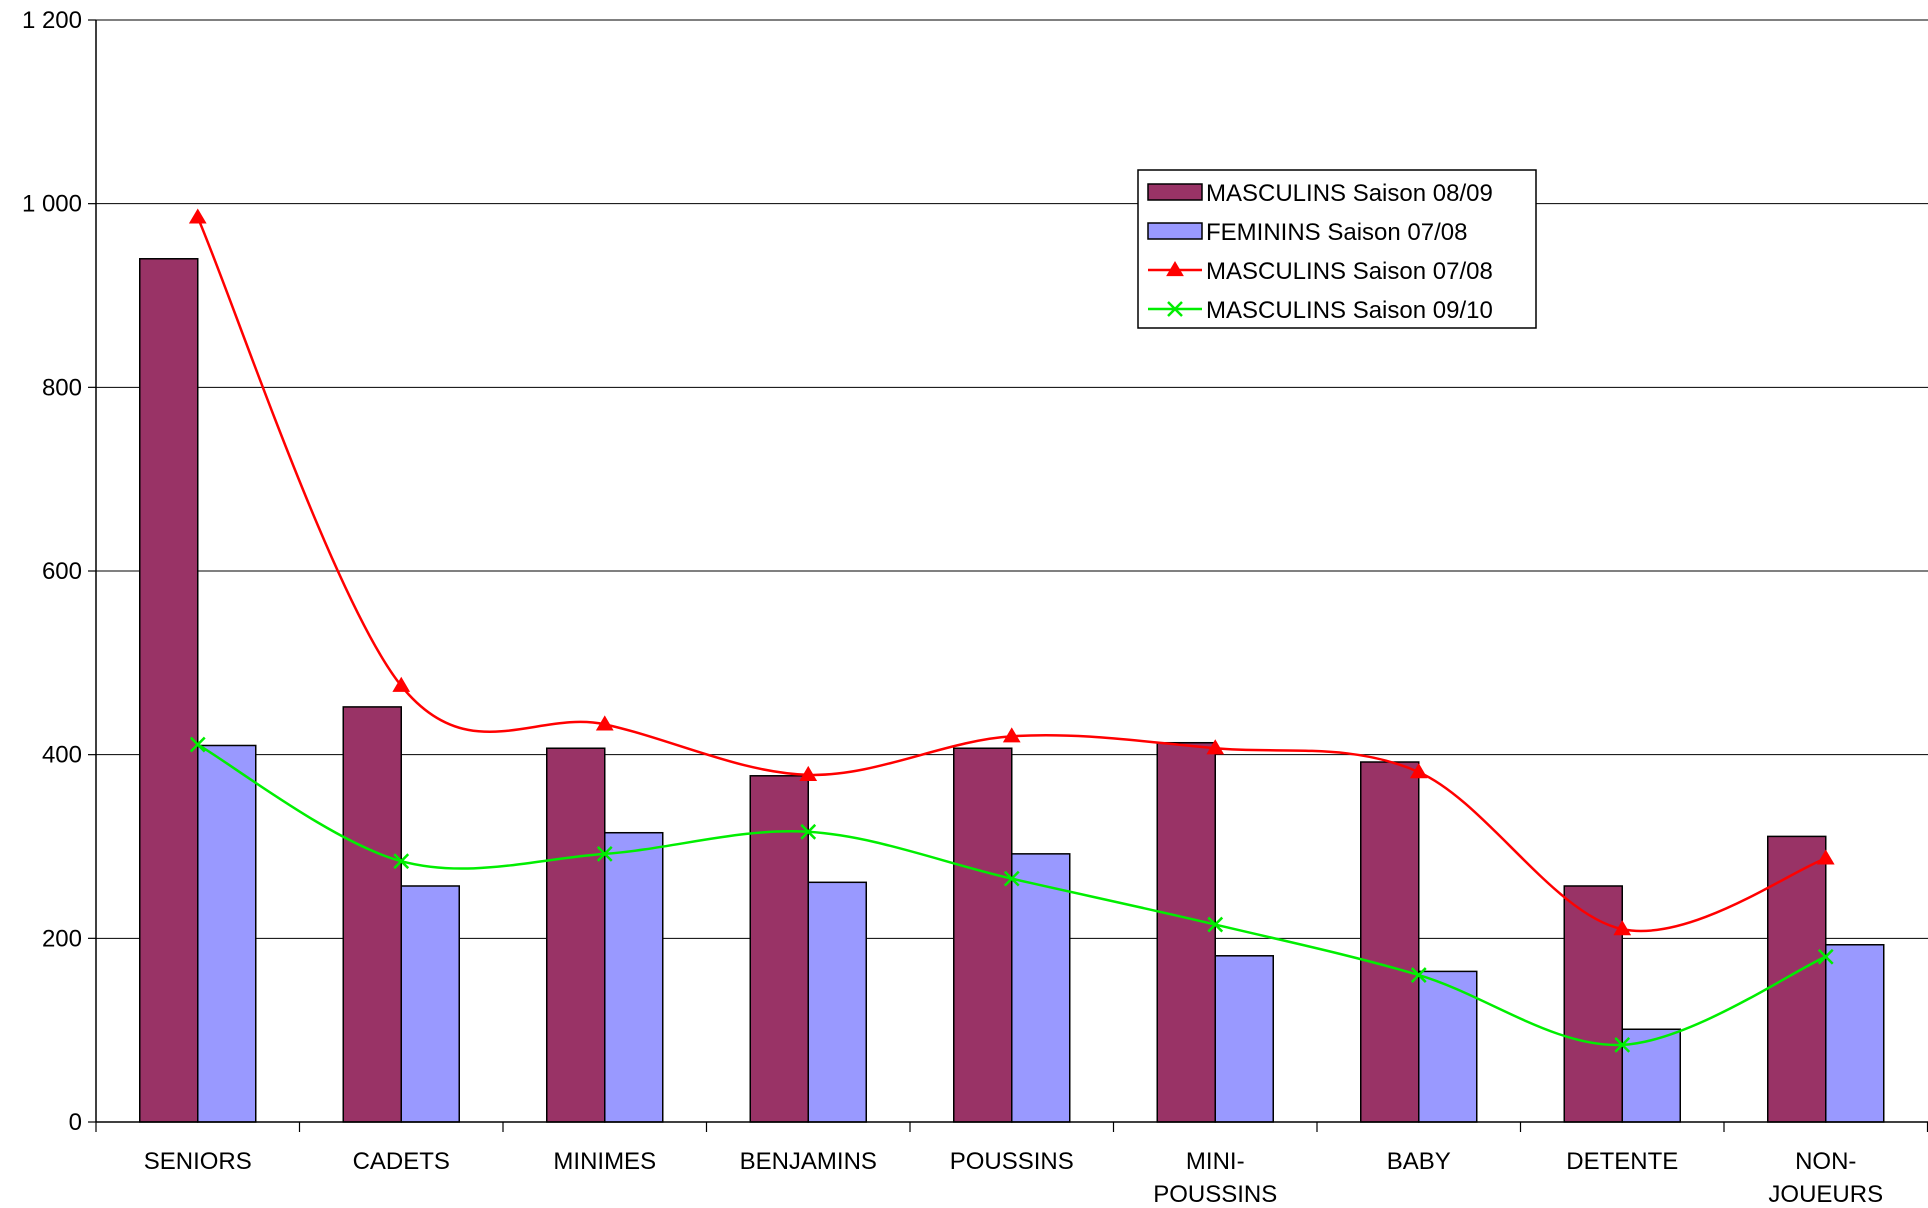 The image size is (1928, 1208). I want to click on legend-label: MASCULINS Saison 09/10, so click(1349, 310).